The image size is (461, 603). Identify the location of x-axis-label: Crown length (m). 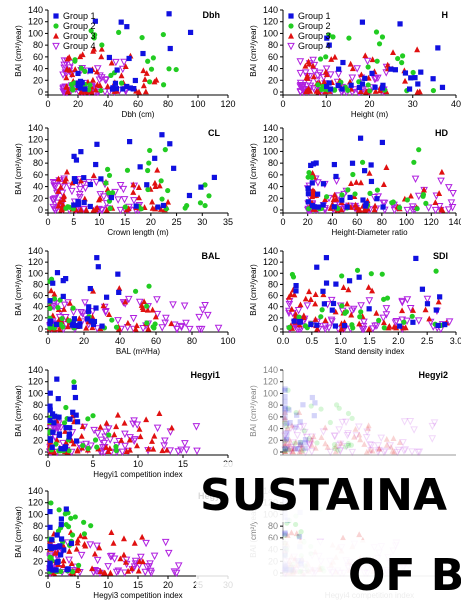
(138, 232).